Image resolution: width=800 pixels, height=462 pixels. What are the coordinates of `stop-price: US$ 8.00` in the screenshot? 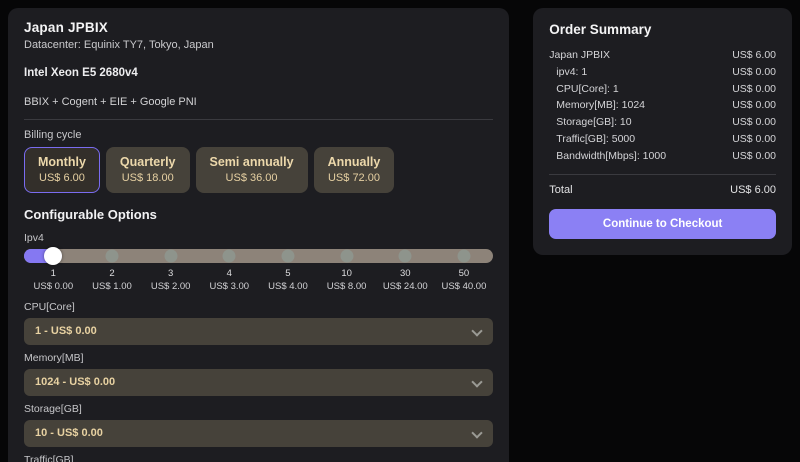 It's located at (346, 286).